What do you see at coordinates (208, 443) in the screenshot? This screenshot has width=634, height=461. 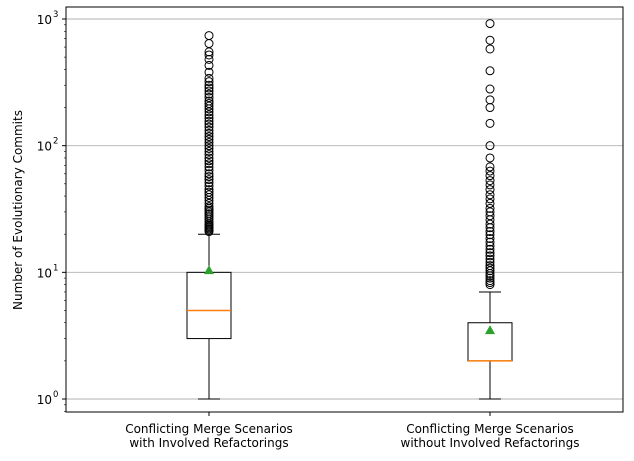 I see `x-tick-label: with Involved Refactorings` at bounding box center [208, 443].